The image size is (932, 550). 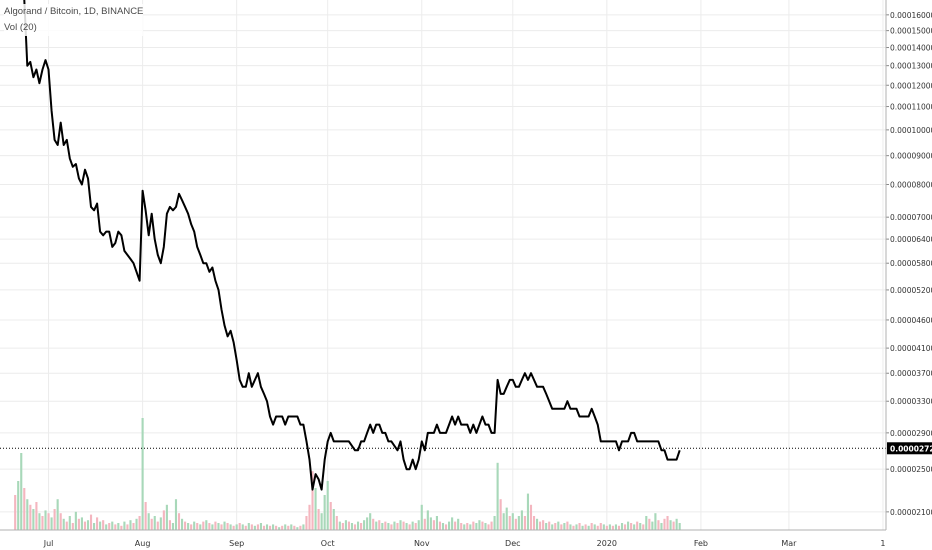 What do you see at coordinates (422, 543) in the screenshot?
I see `x-tick-label: Nov` at bounding box center [422, 543].